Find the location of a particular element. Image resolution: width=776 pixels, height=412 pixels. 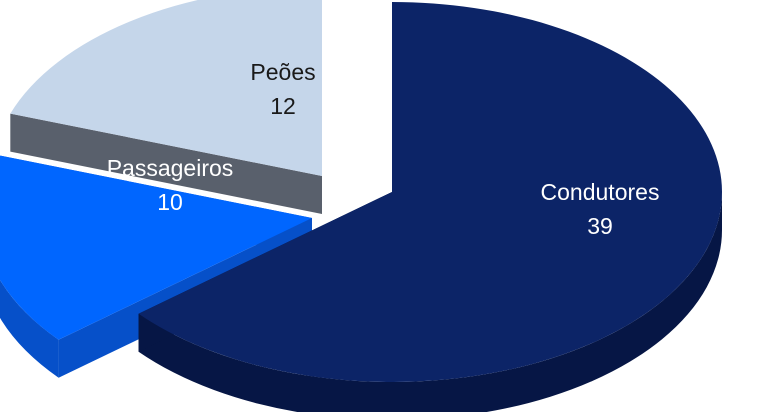

slice-value-condutores: 39 is located at coordinates (600, 226).